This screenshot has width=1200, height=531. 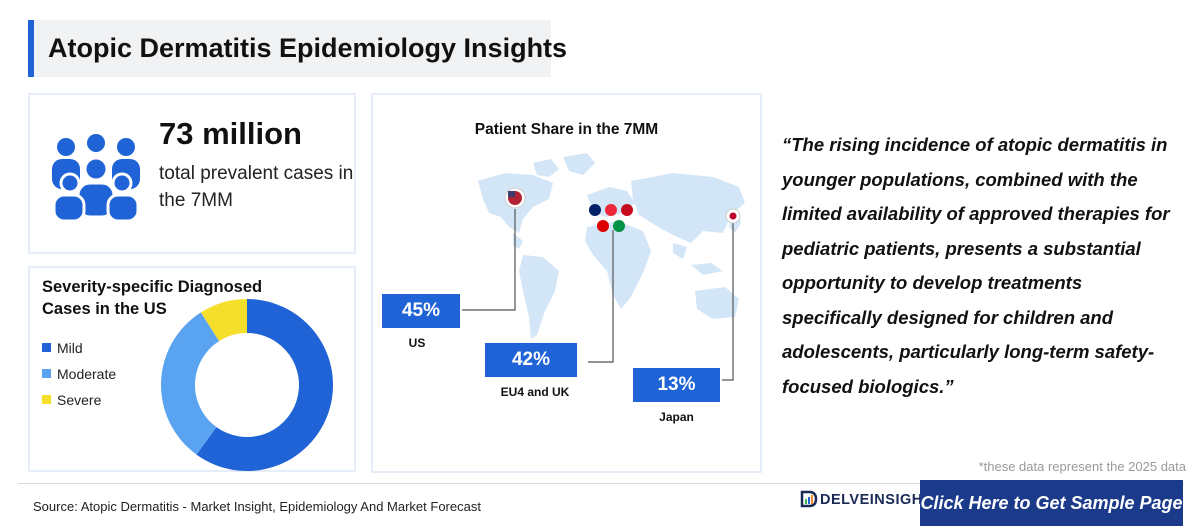 I want to click on world-map, so click(x=603, y=267).